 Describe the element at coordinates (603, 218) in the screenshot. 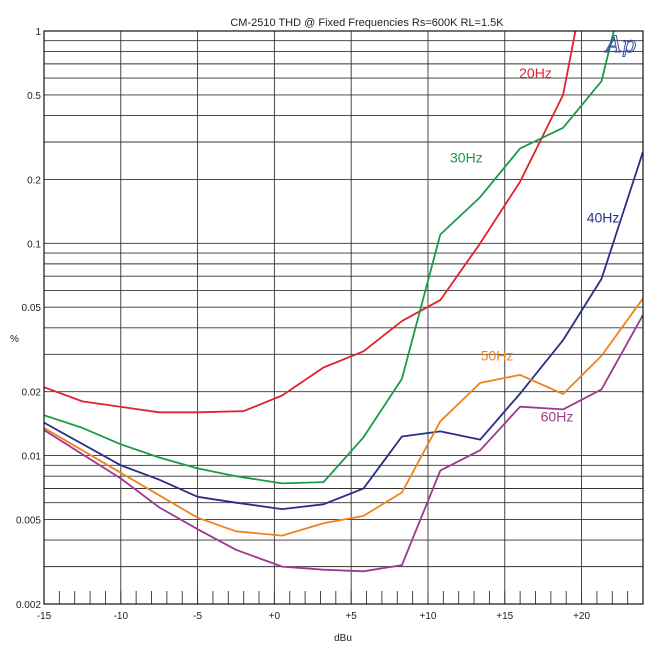

I see `series-label-40Hz: 40Hz` at that location.